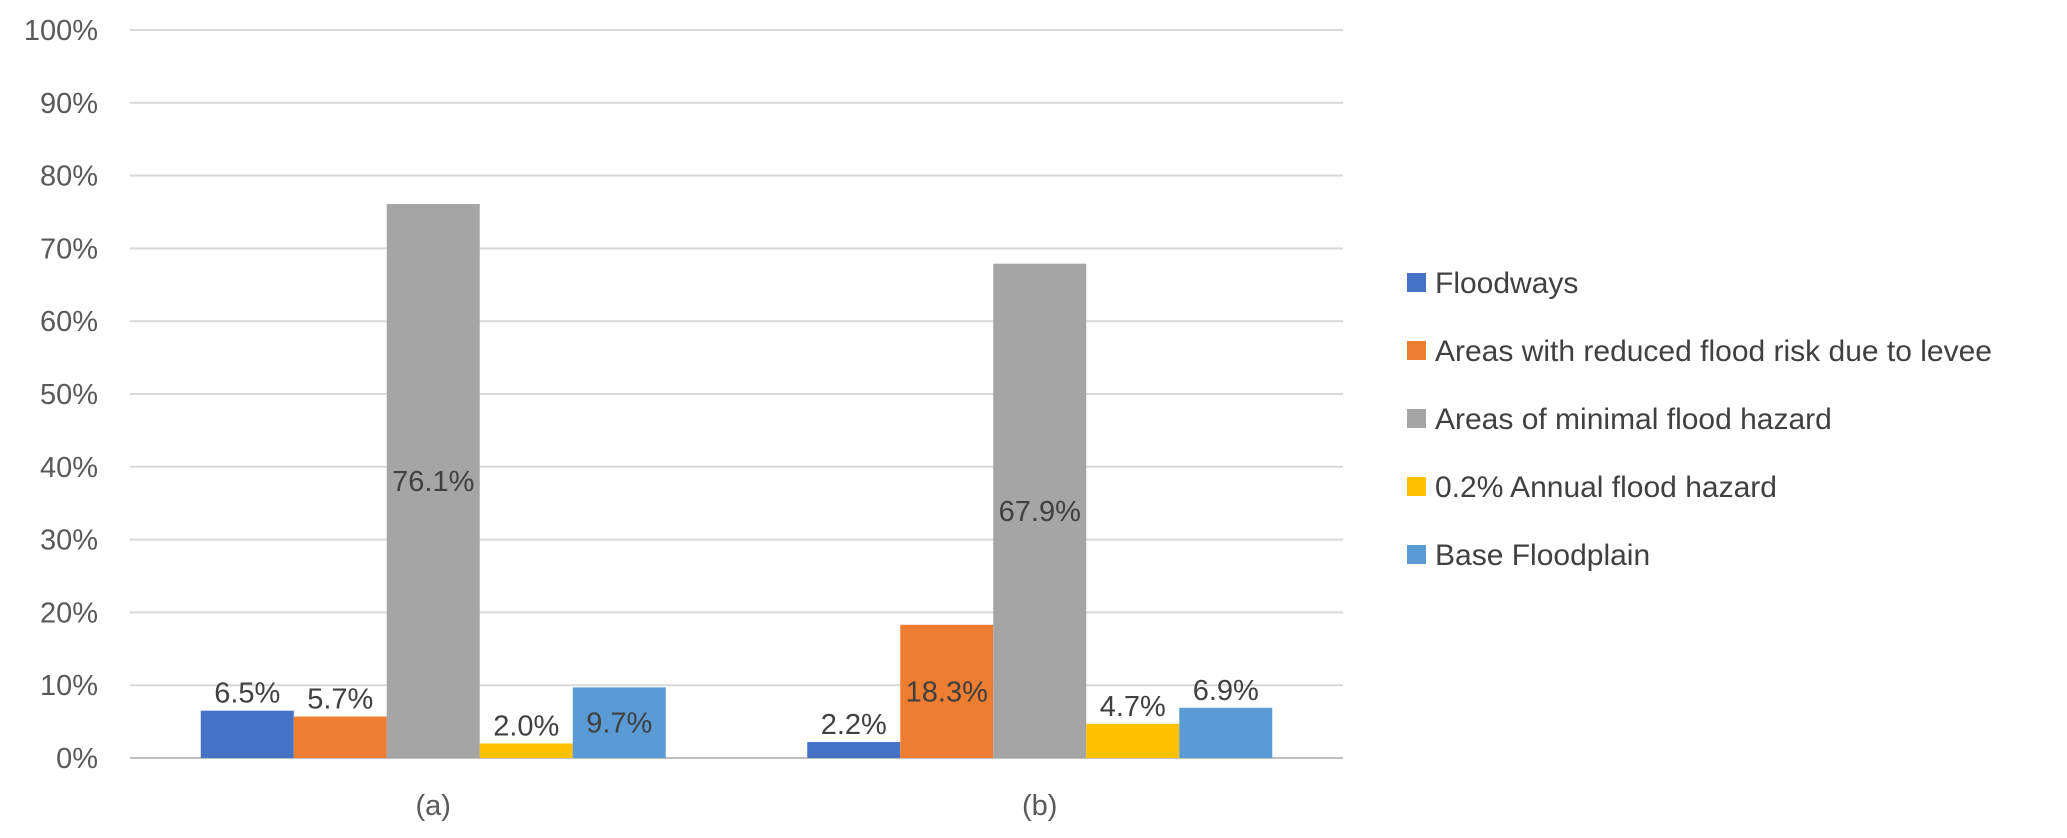  What do you see at coordinates (69, 468) in the screenshot?
I see `y-tick-label: 40%` at bounding box center [69, 468].